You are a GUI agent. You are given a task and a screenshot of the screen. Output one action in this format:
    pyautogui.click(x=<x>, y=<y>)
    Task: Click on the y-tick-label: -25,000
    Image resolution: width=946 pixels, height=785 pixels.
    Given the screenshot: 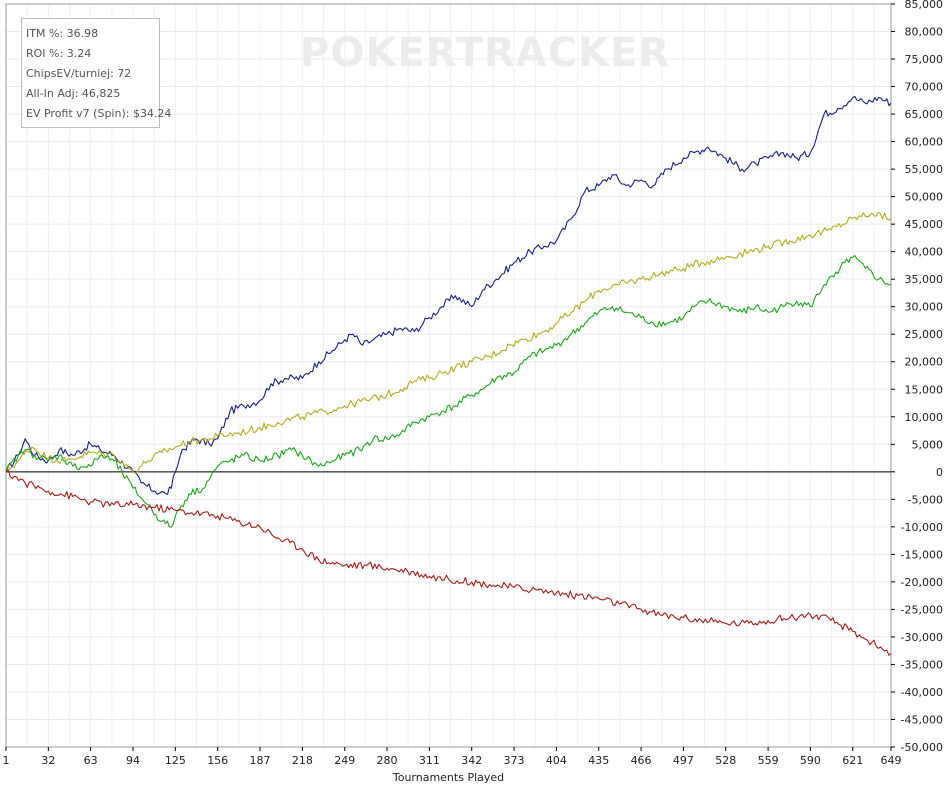 What is the action you would take?
    pyautogui.click(x=922, y=609)
    